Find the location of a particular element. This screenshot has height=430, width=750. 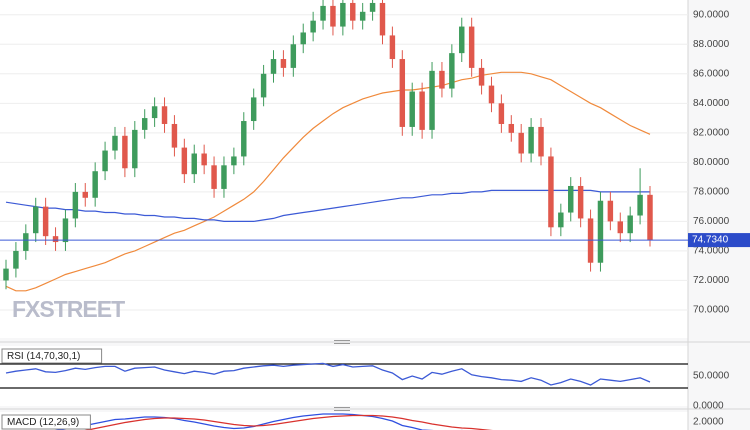

indicator-title: MACD (12,26,9) is located at coordinates (43, 422).